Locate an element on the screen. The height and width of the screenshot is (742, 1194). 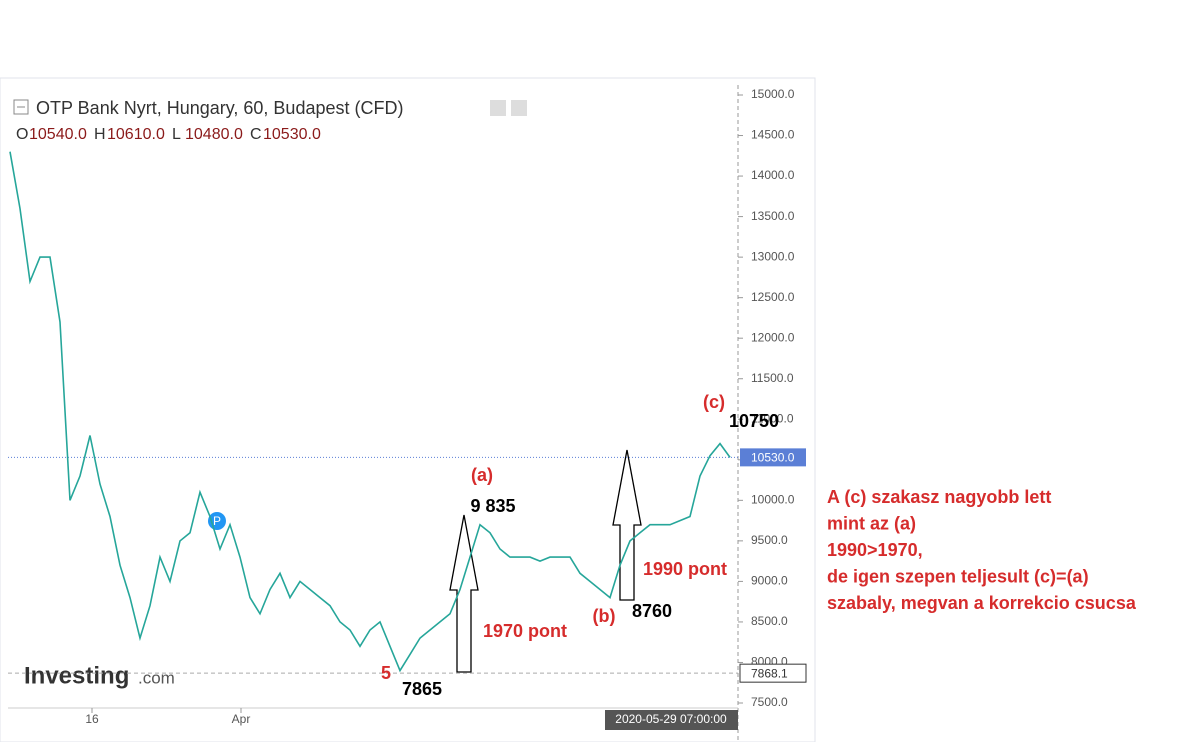
annotation: 8760 is located at coordinates (652, 611).